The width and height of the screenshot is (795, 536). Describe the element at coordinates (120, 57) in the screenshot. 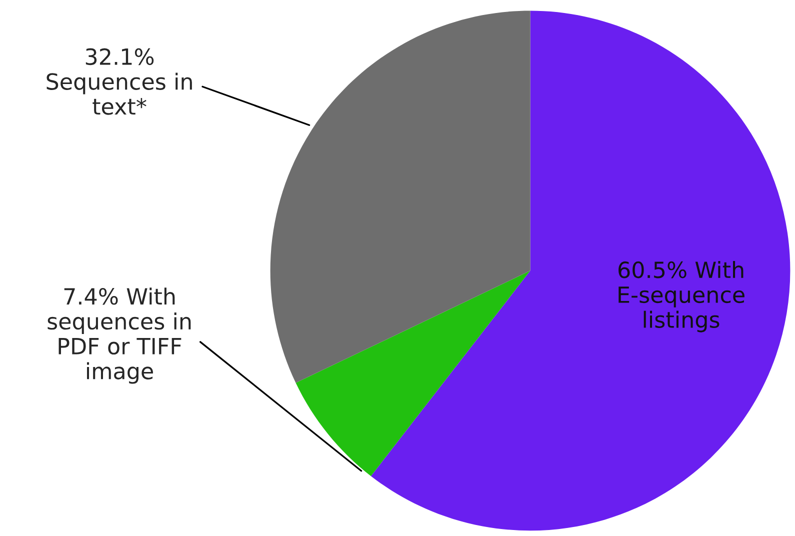

I see `data-label: 32.1%` at that location.